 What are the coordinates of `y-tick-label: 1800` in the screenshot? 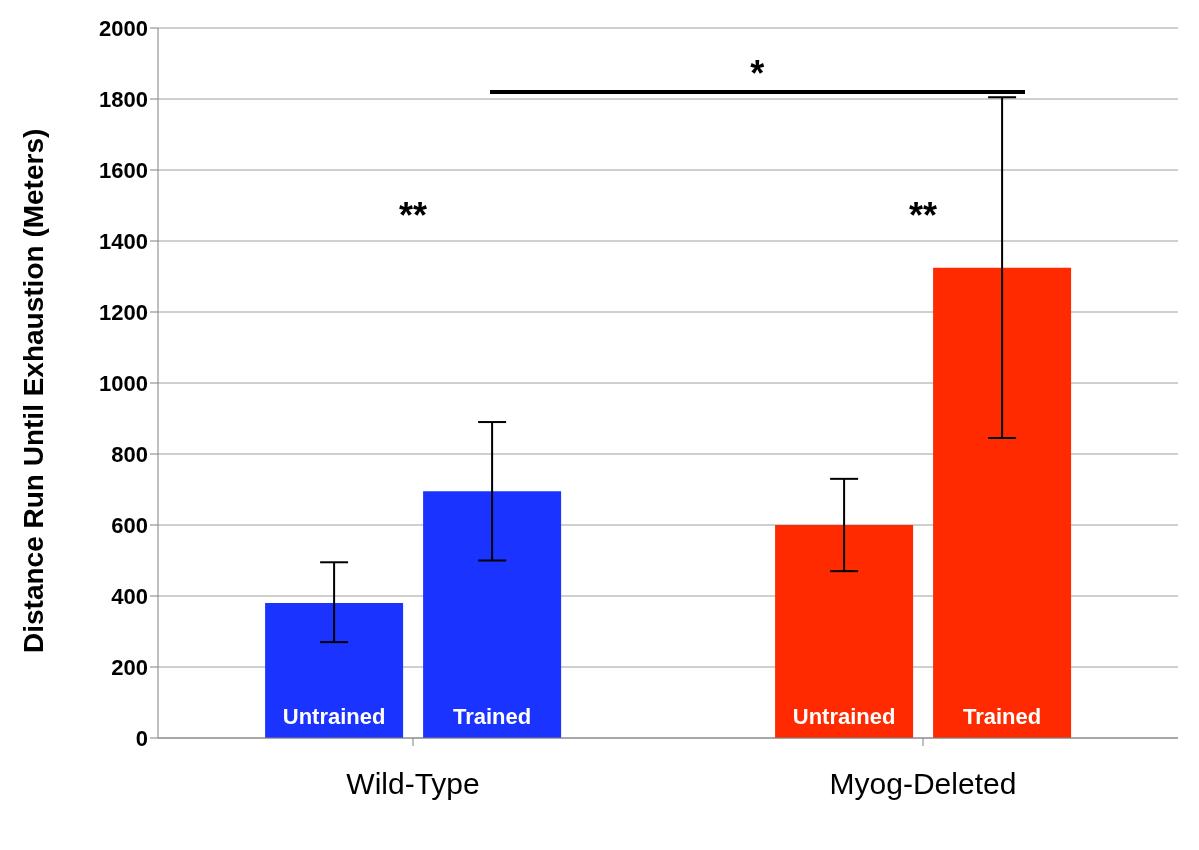 It's located at (123, 99).